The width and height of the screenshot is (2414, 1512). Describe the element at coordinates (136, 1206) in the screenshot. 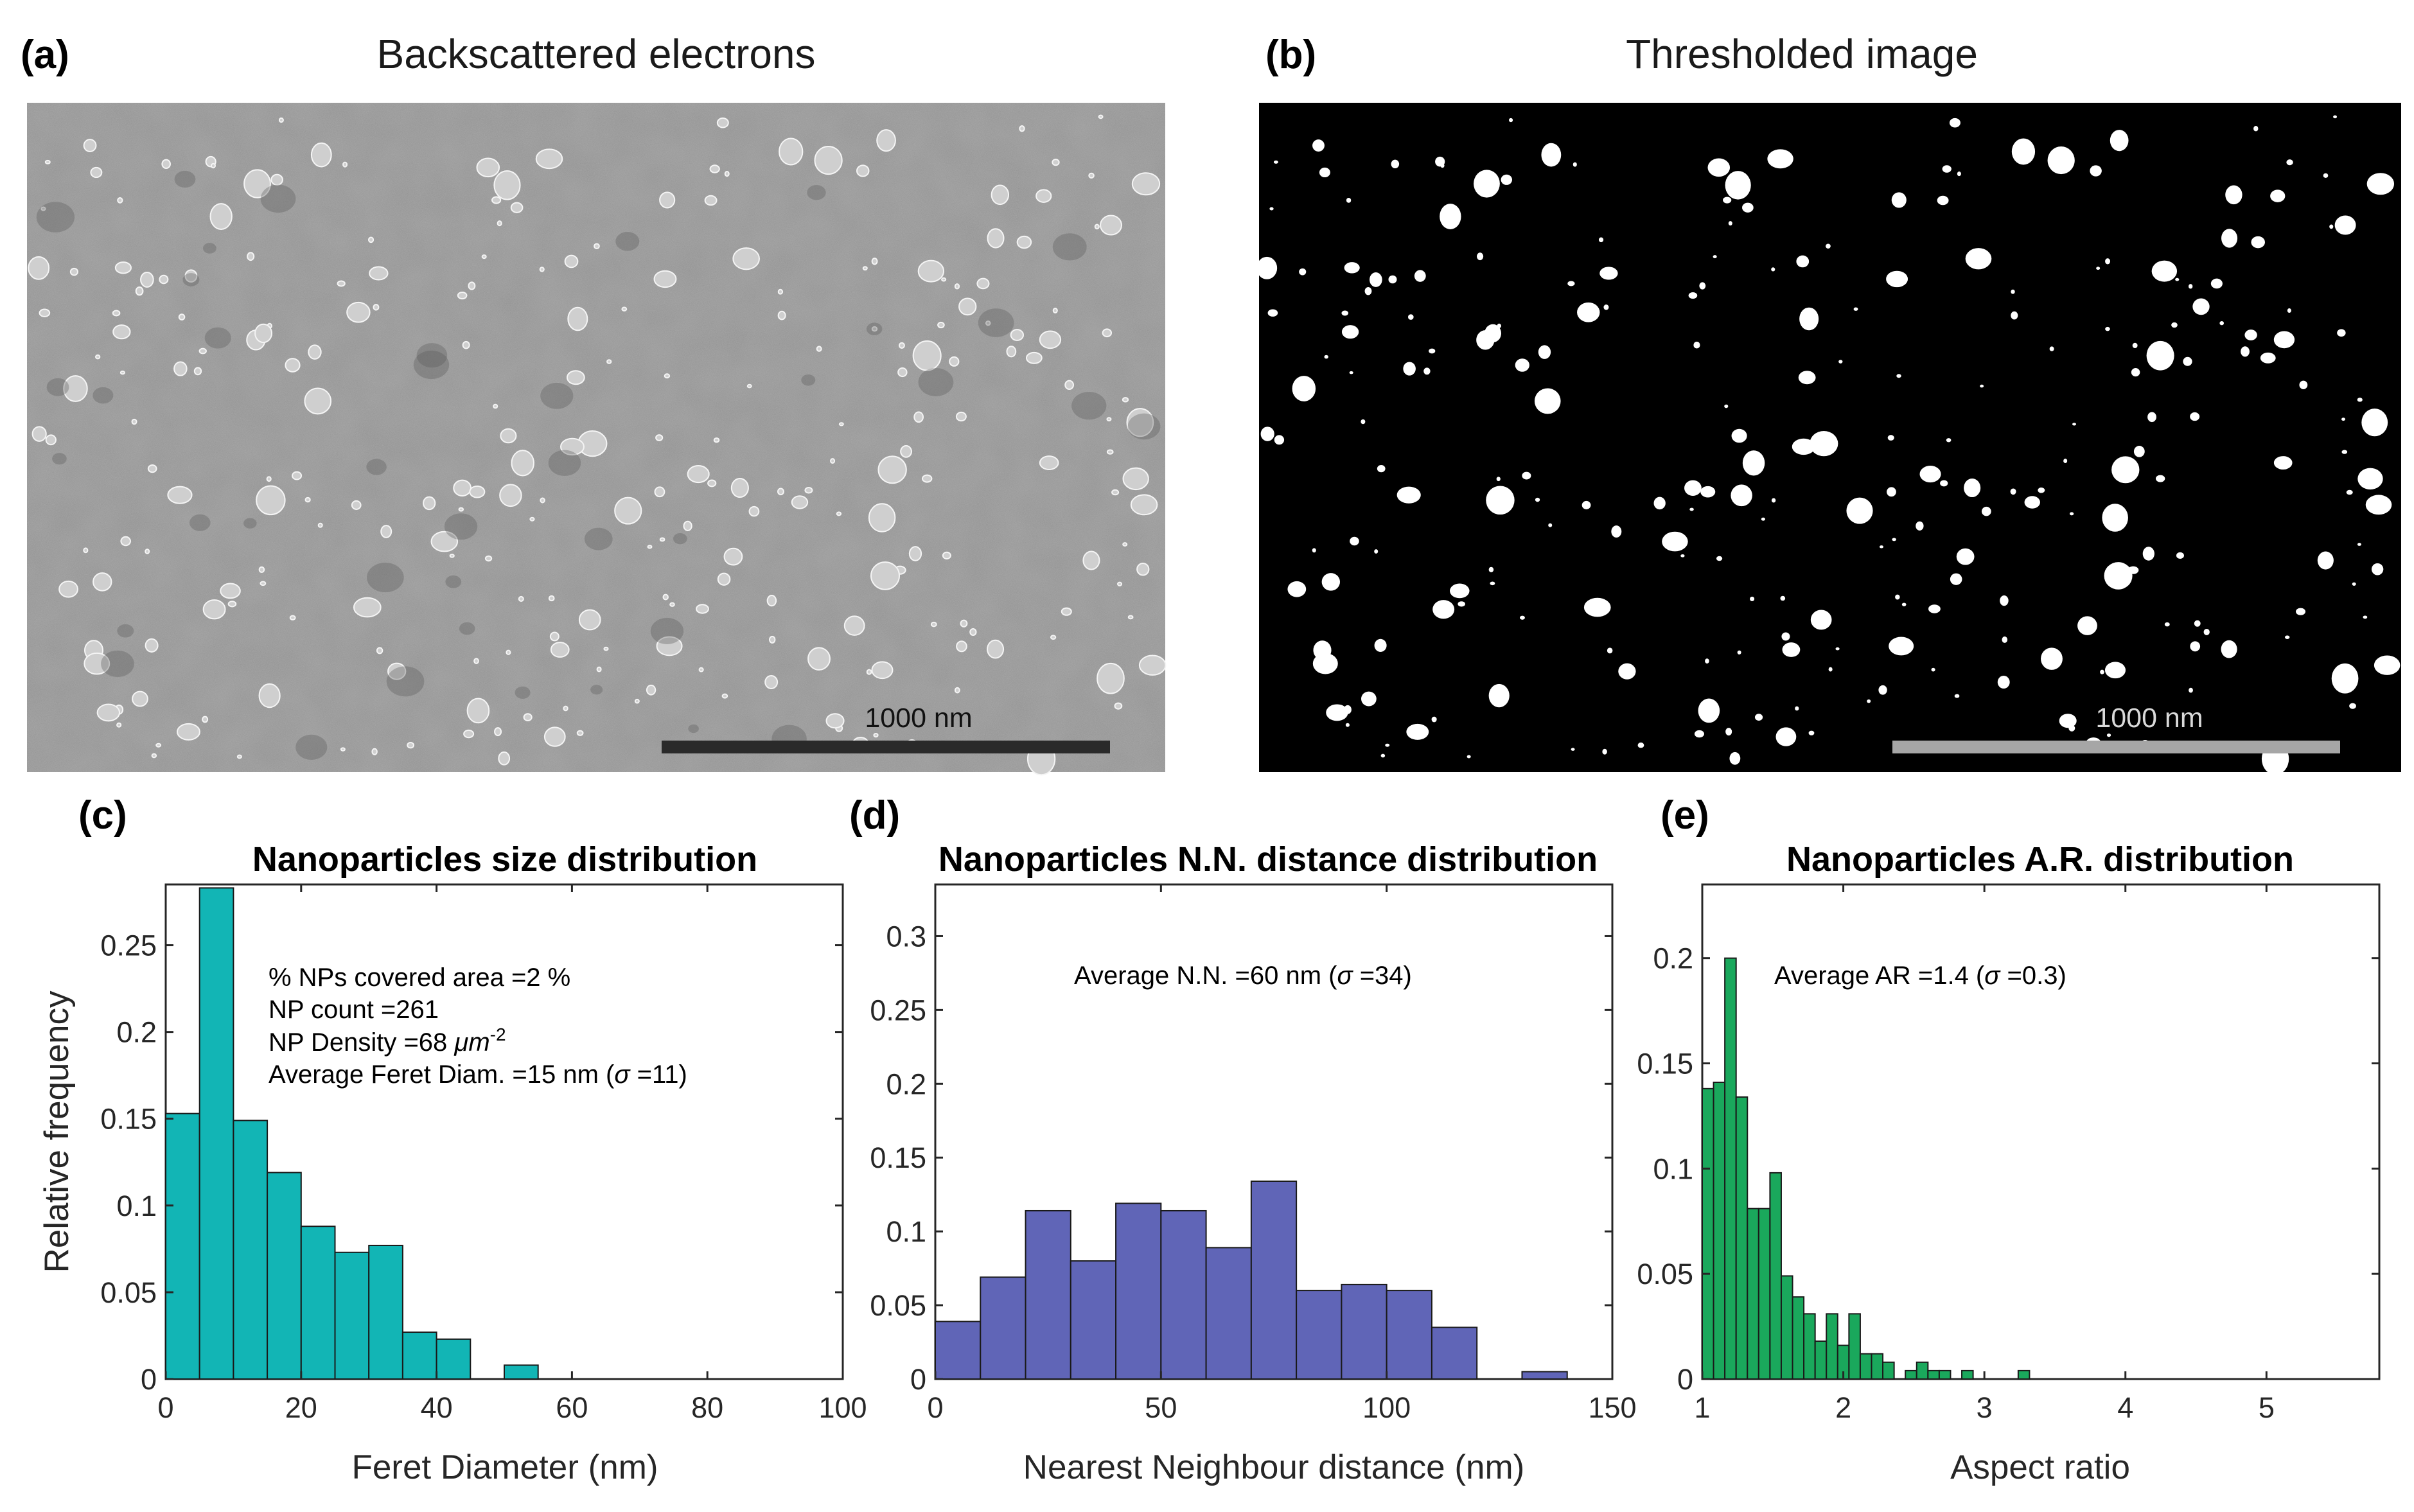

I see `chart-c-ytick-label: 0.1` at that location.